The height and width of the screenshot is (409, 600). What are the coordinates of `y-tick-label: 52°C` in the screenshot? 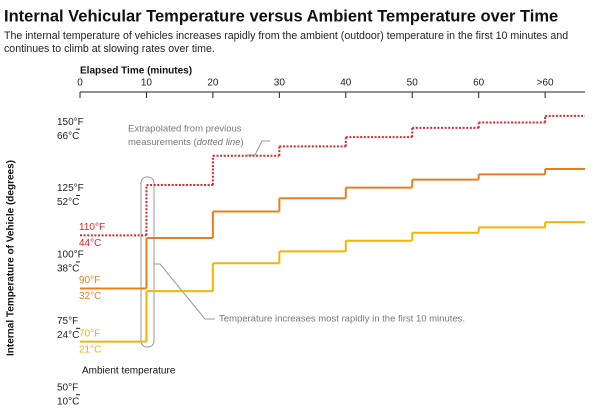 It's located at (68, 202).